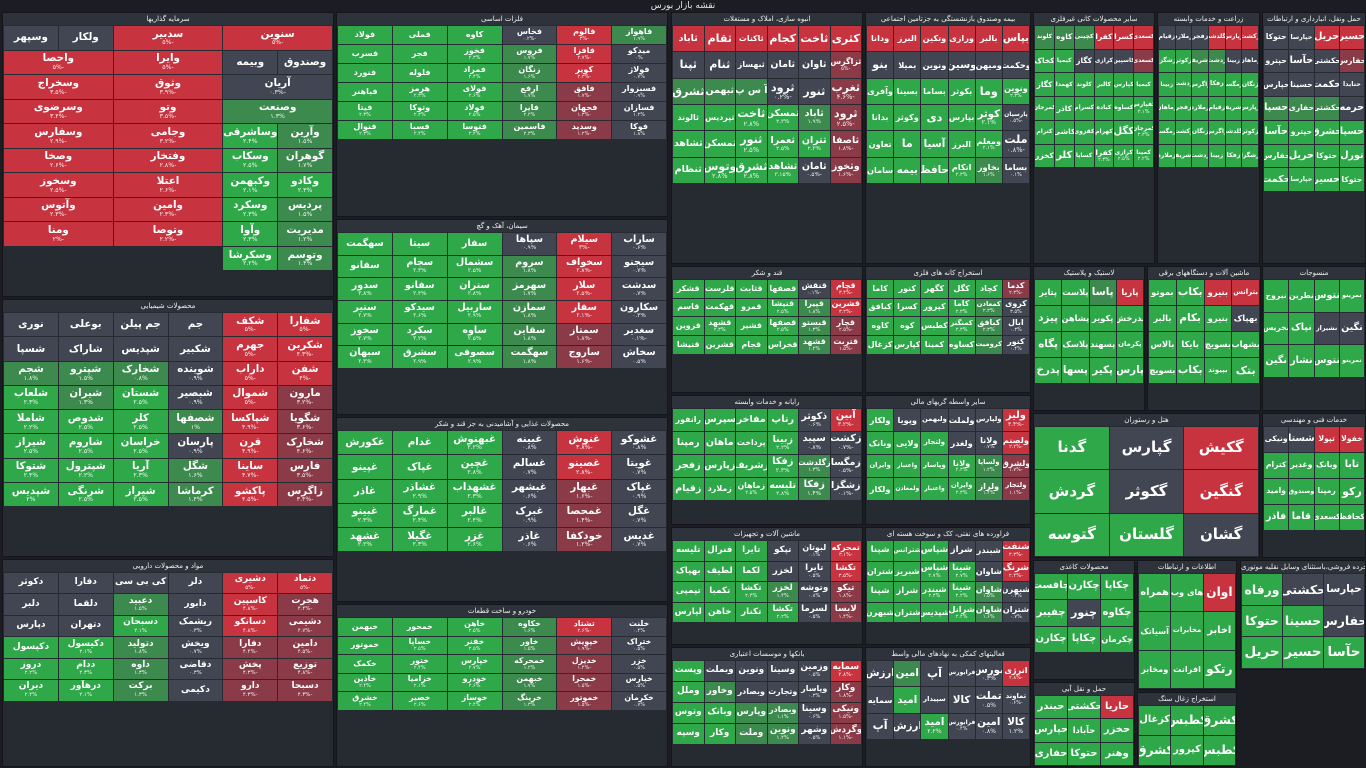 The image size is (1366, 768). What do you see at coordinates (880, 91) in the screenshot?
I see `stock-tile: وآفری` at bounding box center [880, 91].